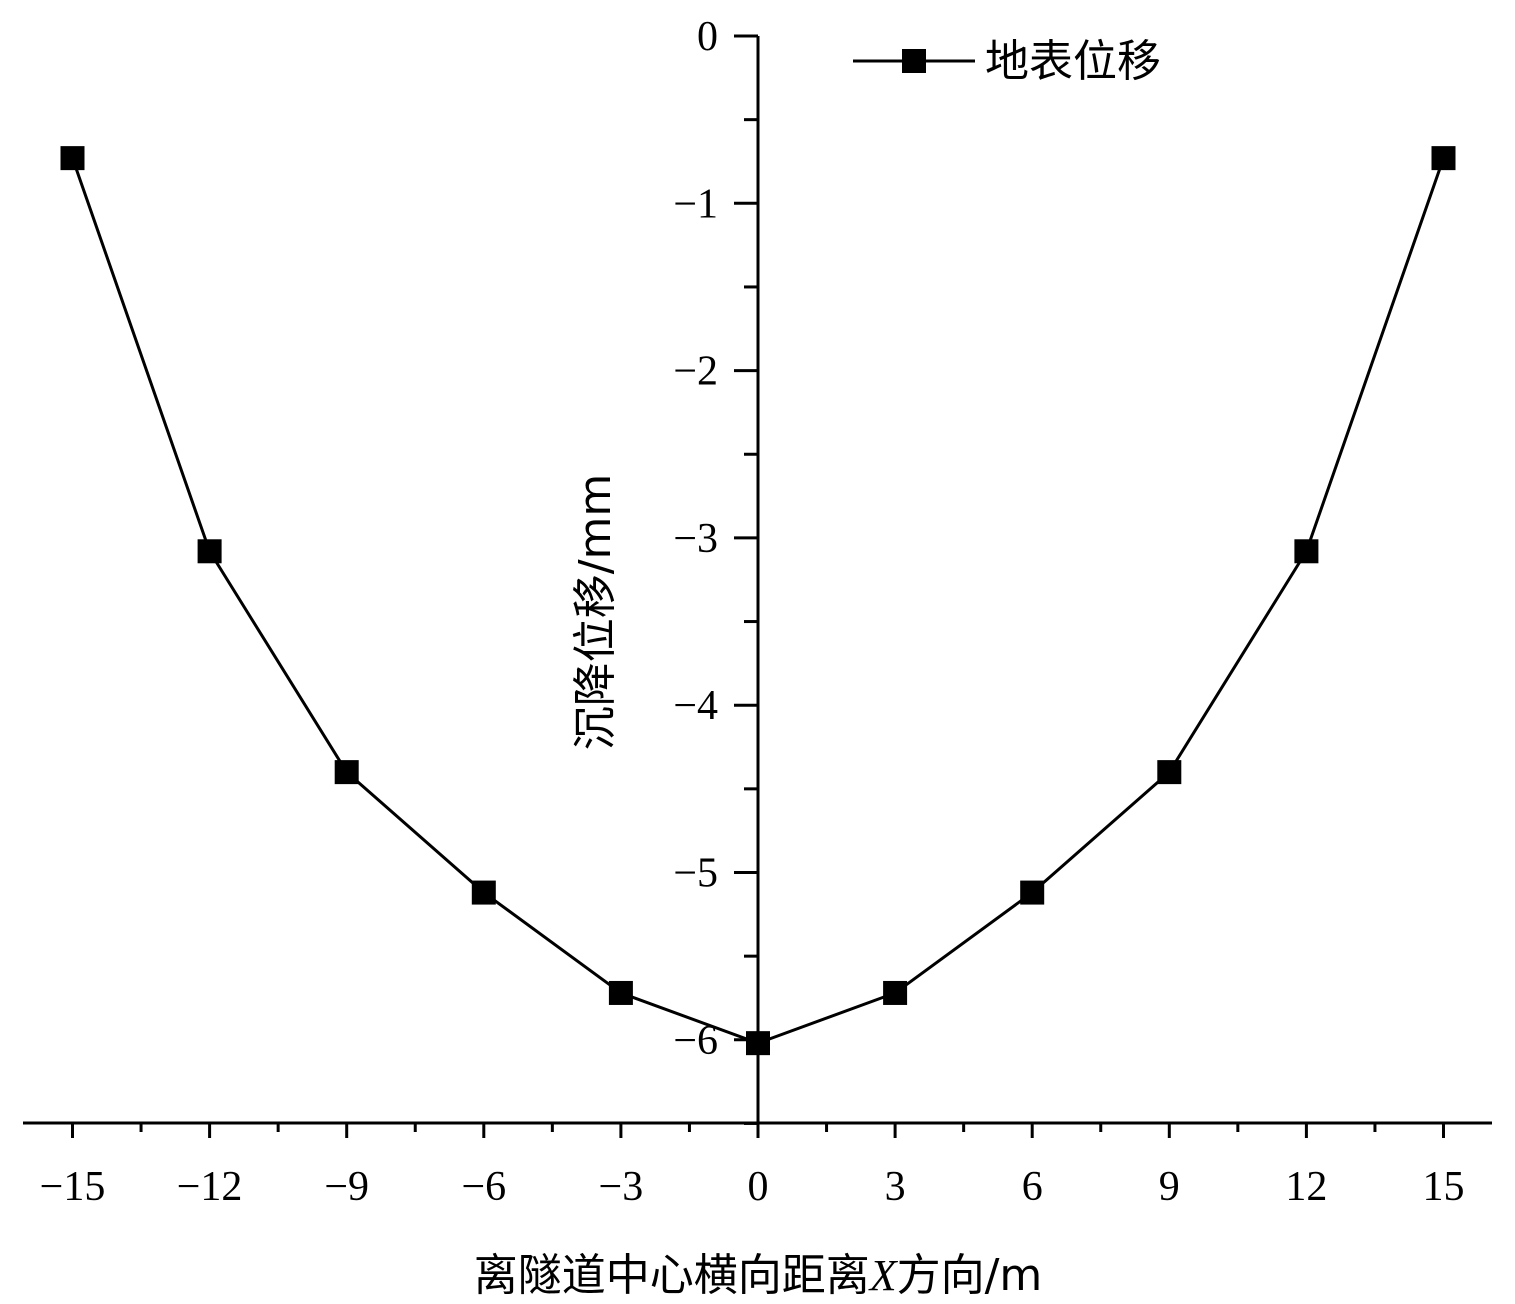  I want to click on x-tick-label: 9, so click(1169, 1187).